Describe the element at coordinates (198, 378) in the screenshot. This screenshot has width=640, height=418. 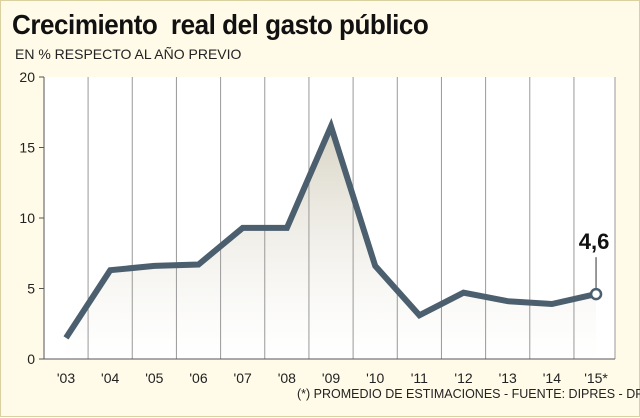
I see `x-tick-label: '06` at that location.